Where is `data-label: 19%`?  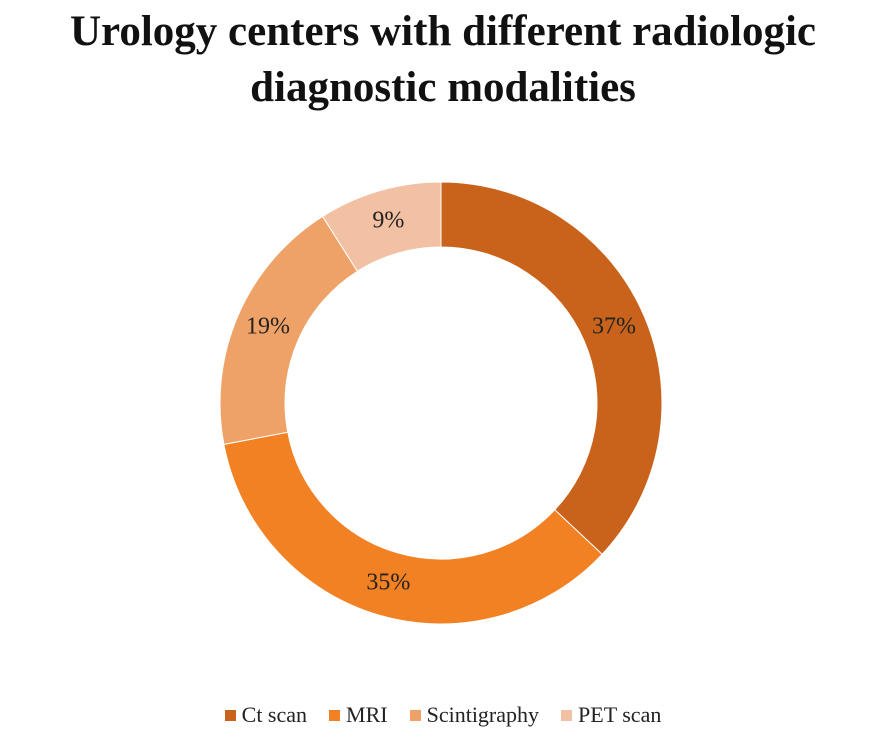 data-label: 19% is located at coordinates (268, 327).